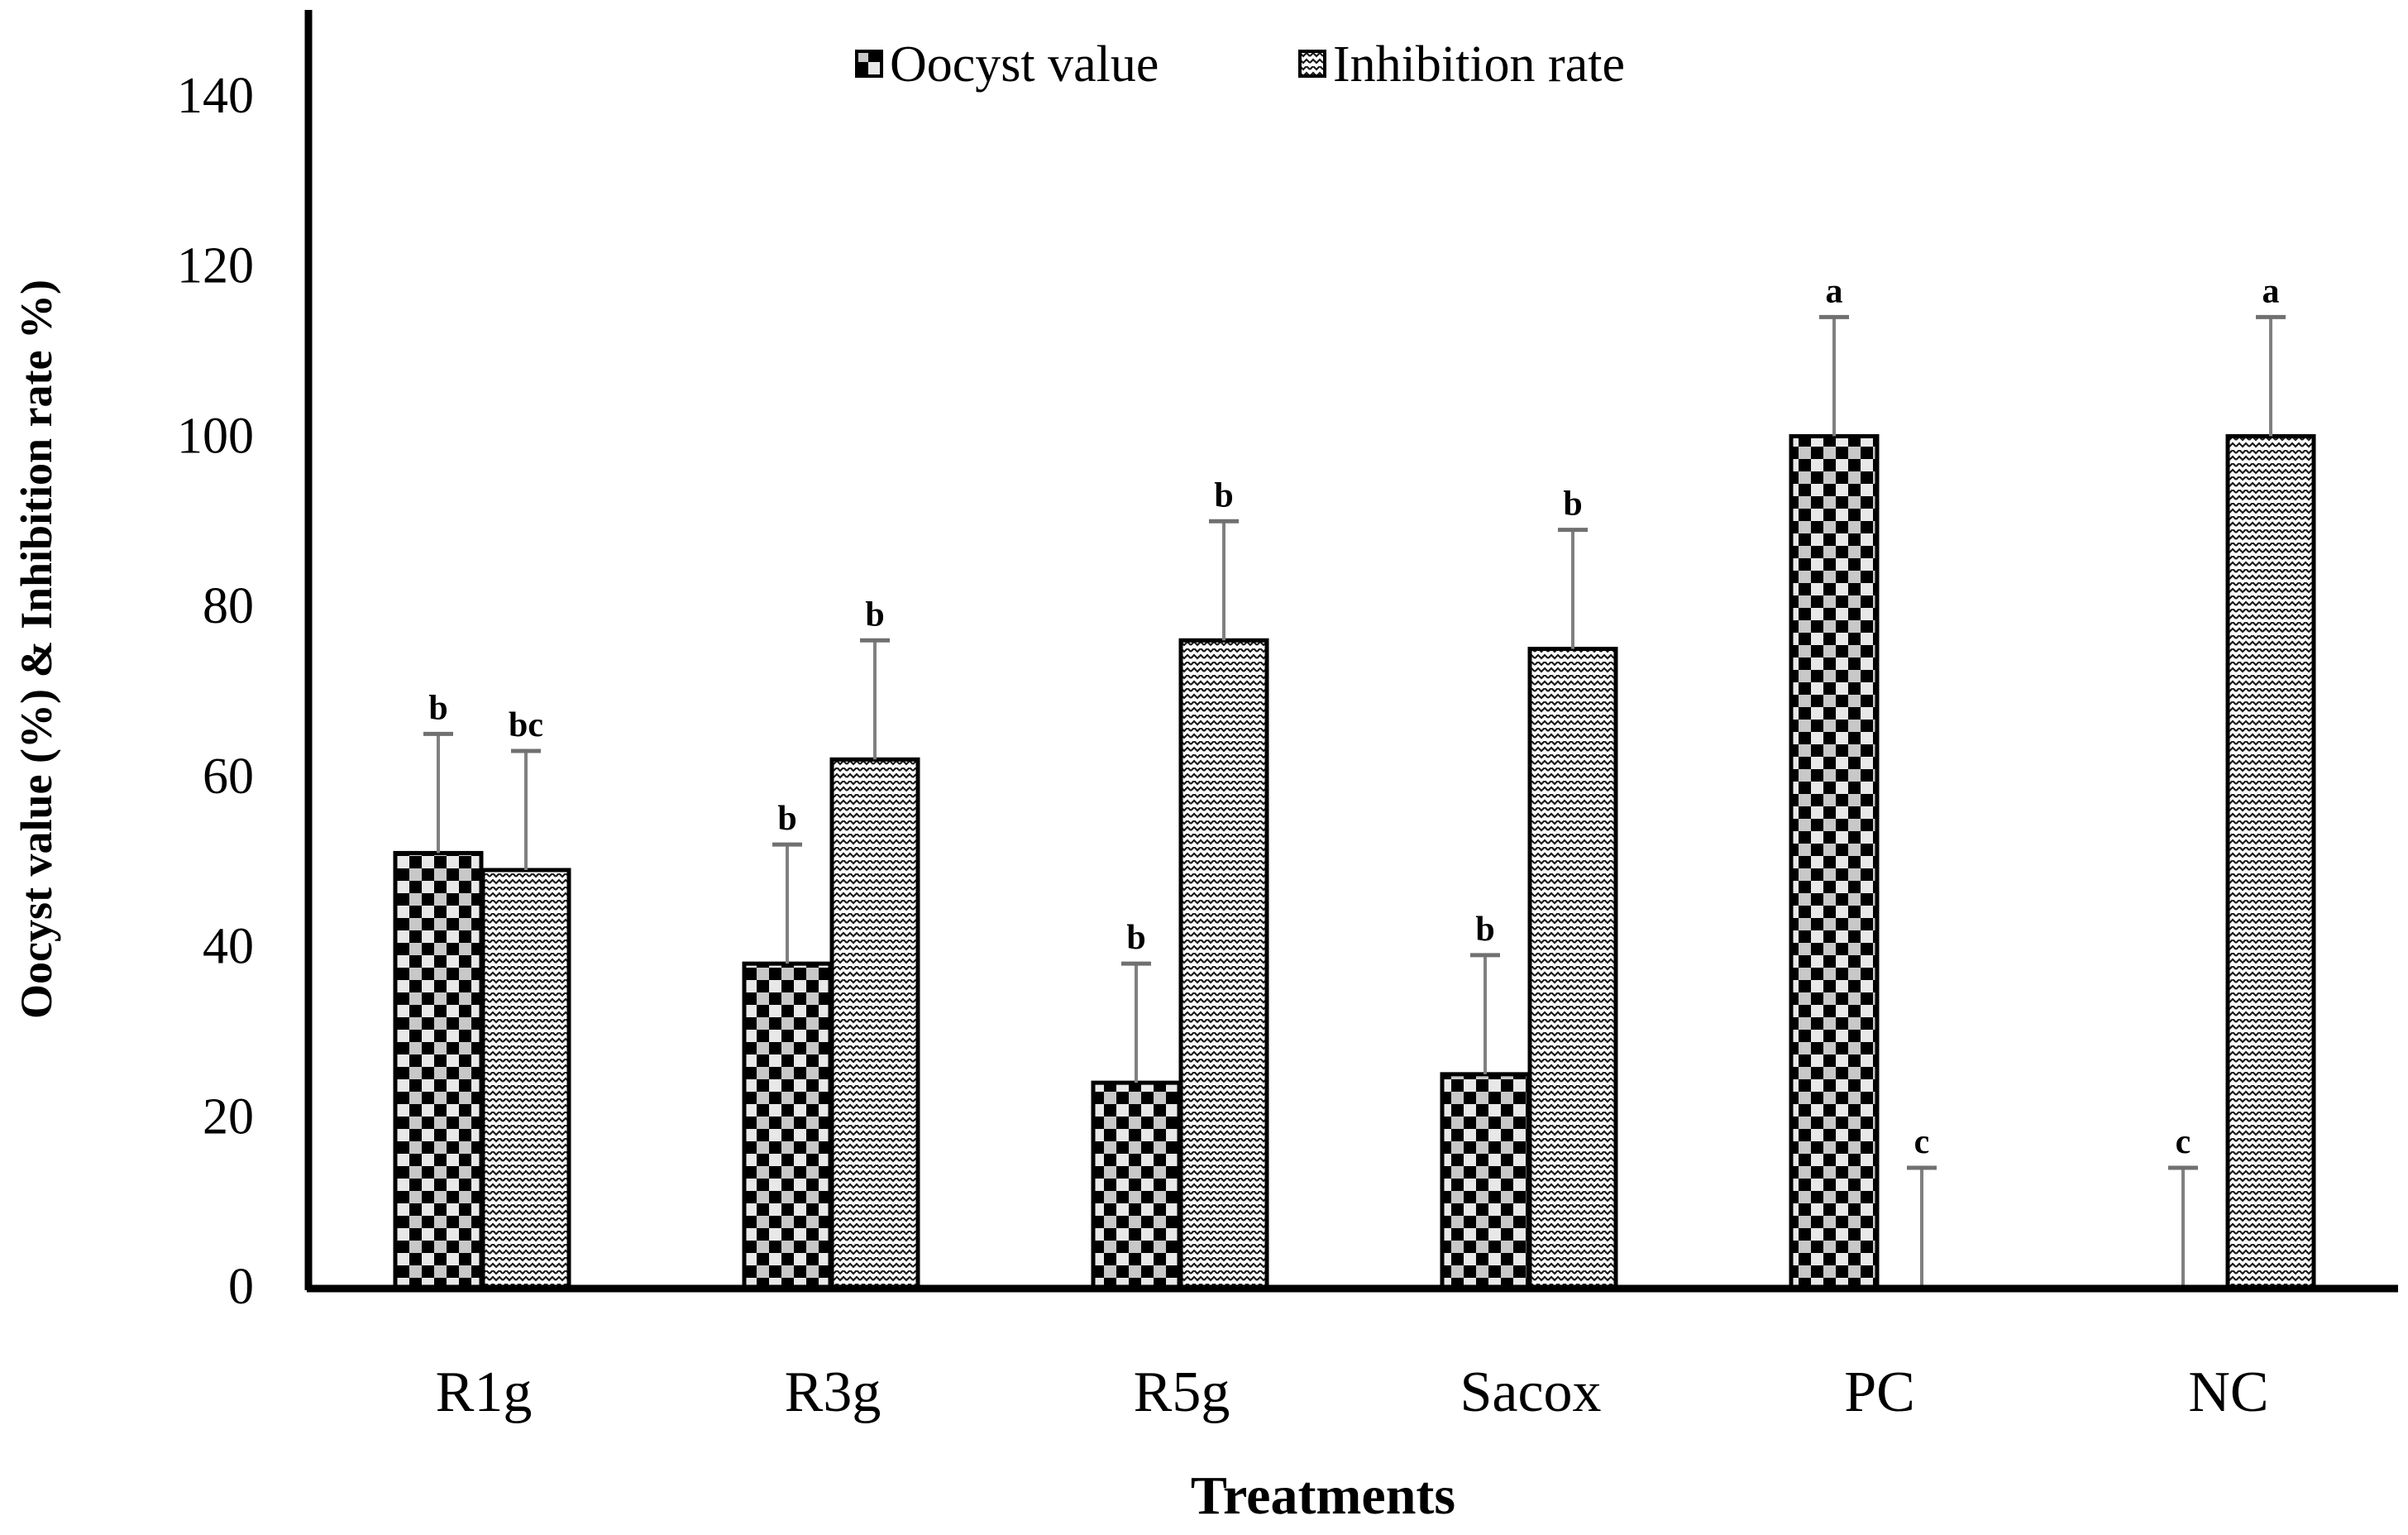 This screenshot has width=2408, height=1535. I want to click on legend-swatch-oocyst, so click(869, 64).